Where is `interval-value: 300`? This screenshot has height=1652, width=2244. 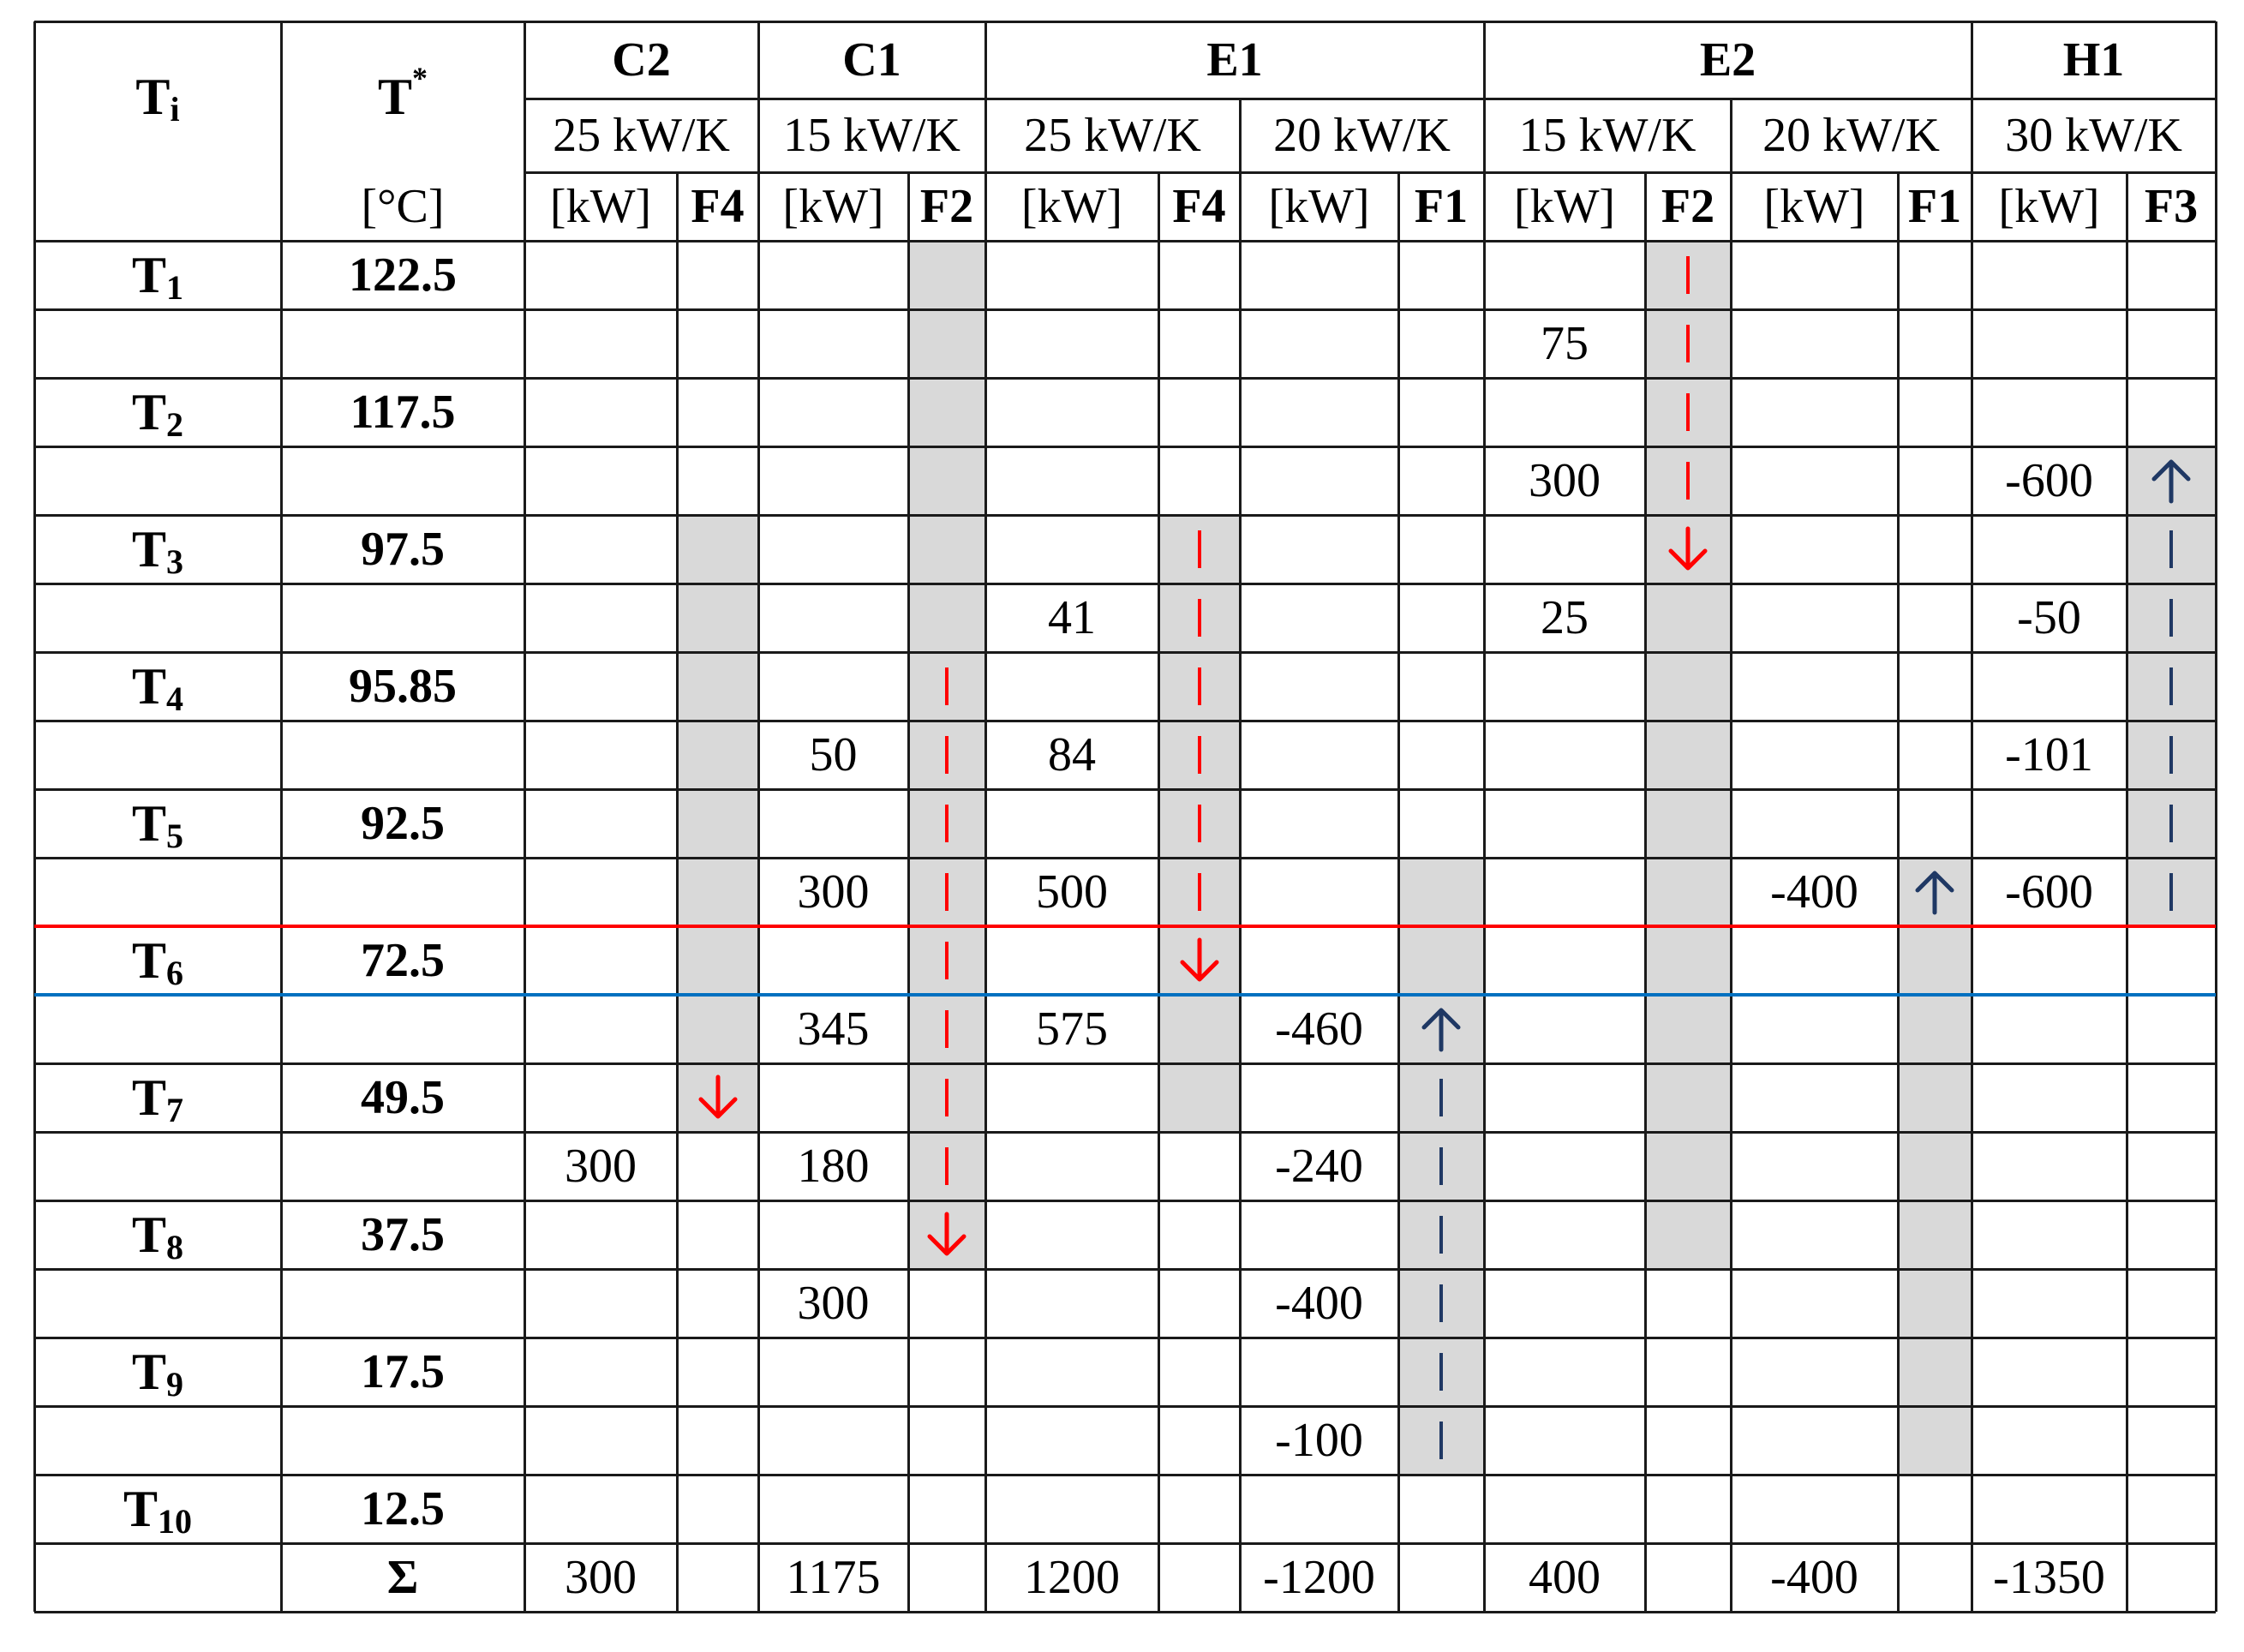 interval-value: 300 is located at coordinates (601, 1166).